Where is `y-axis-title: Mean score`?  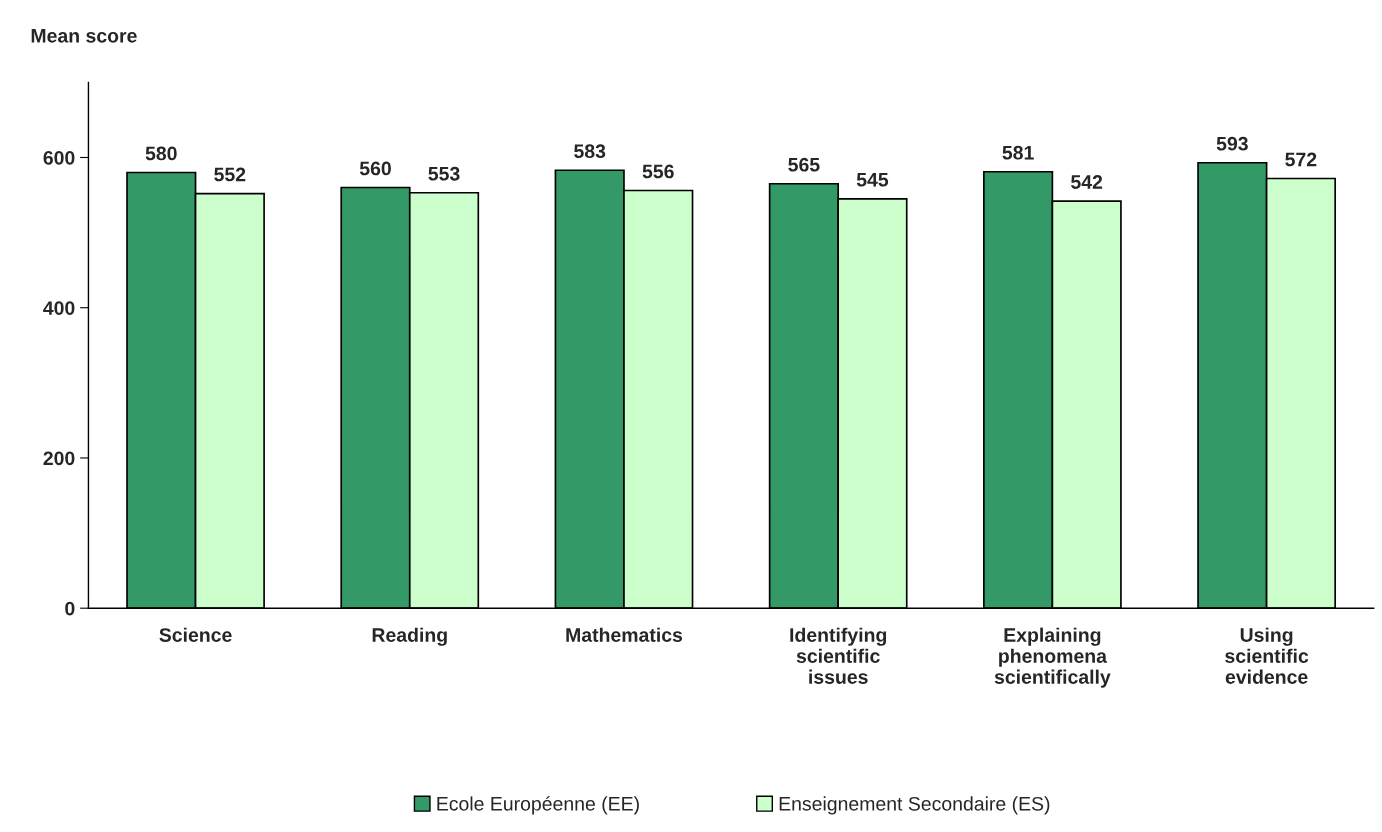 y-axis-title: Mean score is located at coordinates (84, 36).